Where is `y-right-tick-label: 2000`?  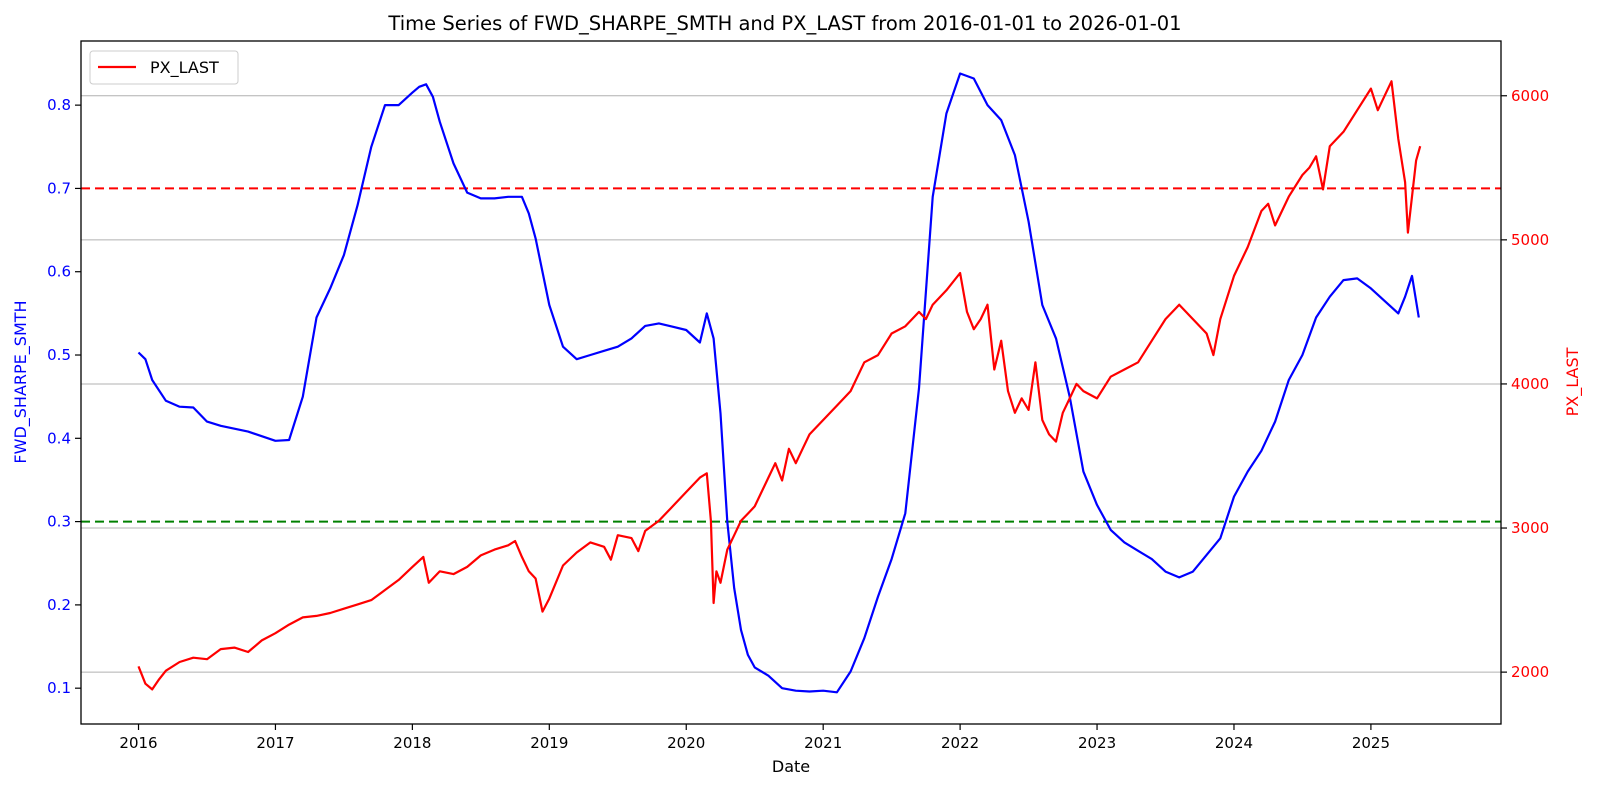
y-right-tick-label: 2000 is located at coordinates (1530, 672).